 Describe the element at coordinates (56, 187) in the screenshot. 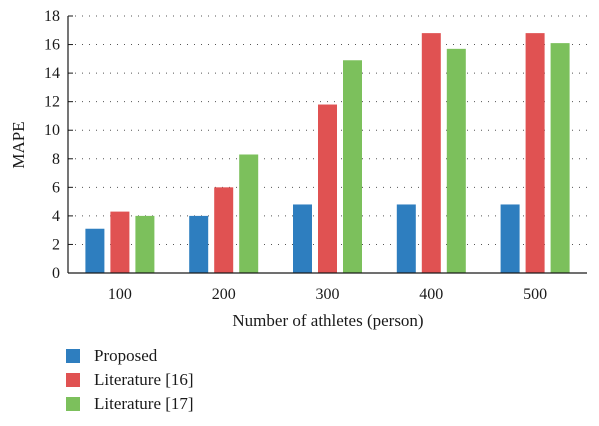

I see `y-tick-label: 6` at that location.